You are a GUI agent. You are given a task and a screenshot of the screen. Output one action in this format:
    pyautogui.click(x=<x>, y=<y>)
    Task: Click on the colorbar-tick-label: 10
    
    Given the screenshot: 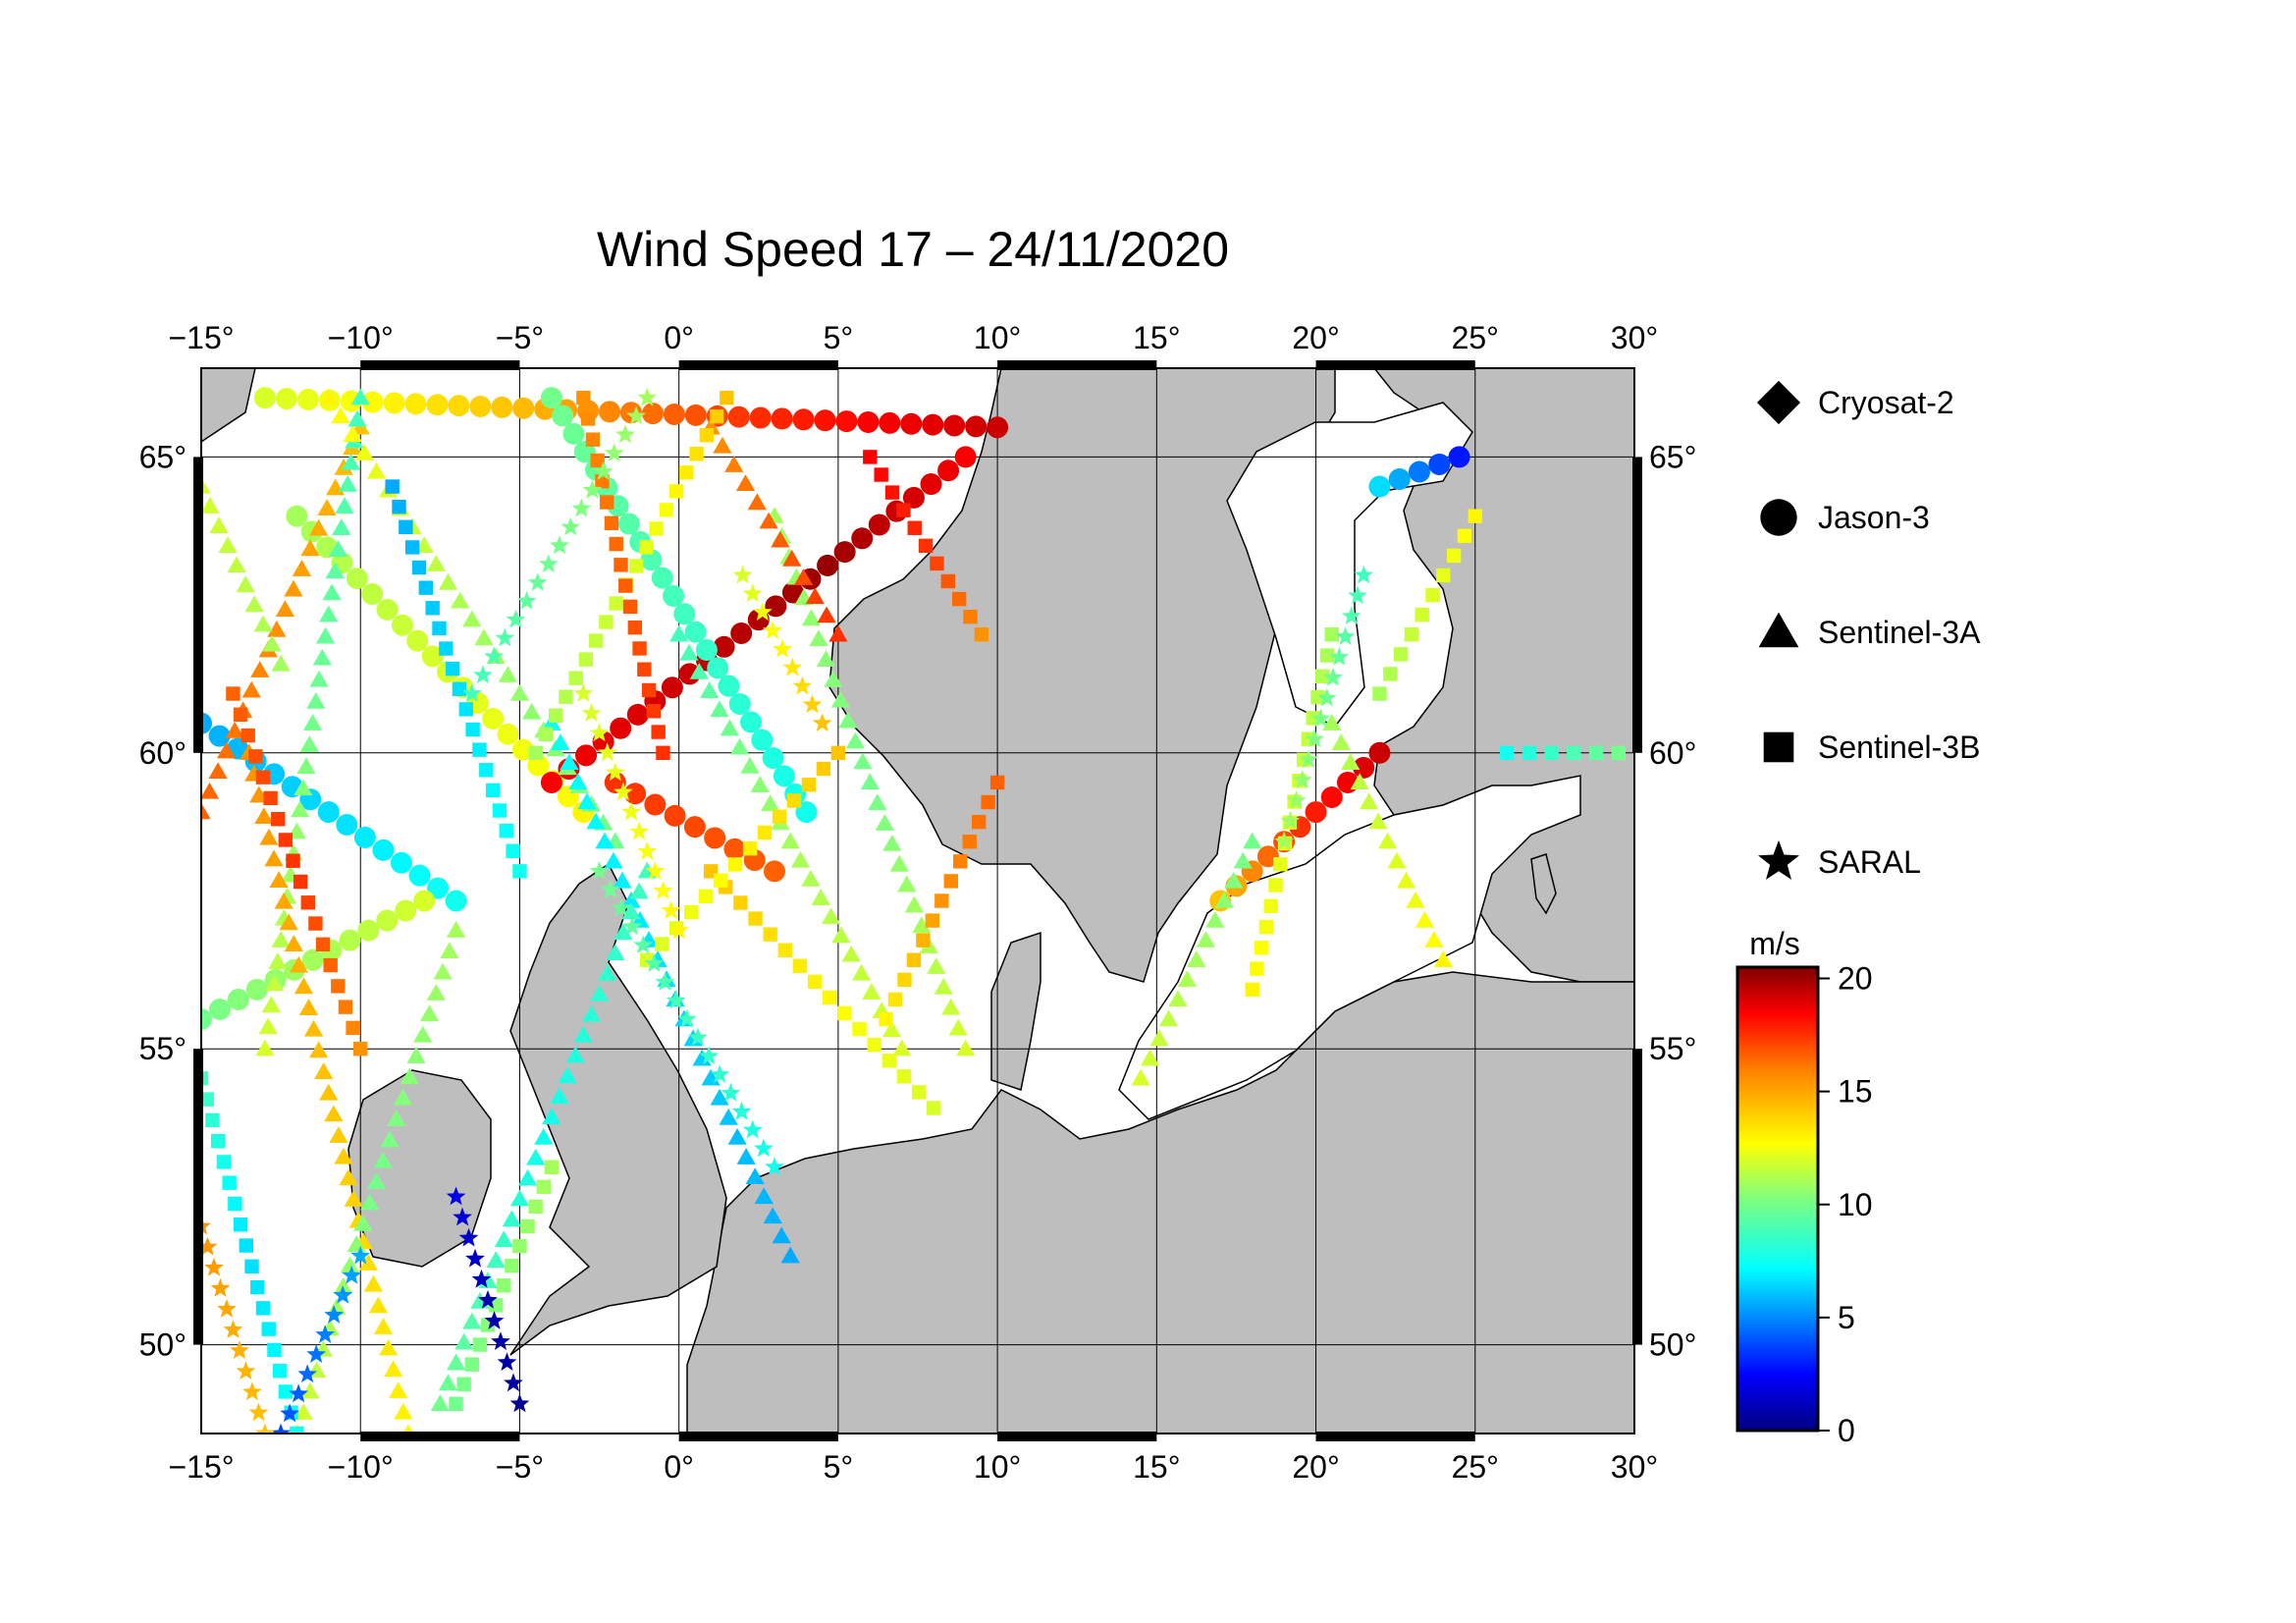 What is the action you would take?
    pyautogui.click(x=1856, y=1204)
    